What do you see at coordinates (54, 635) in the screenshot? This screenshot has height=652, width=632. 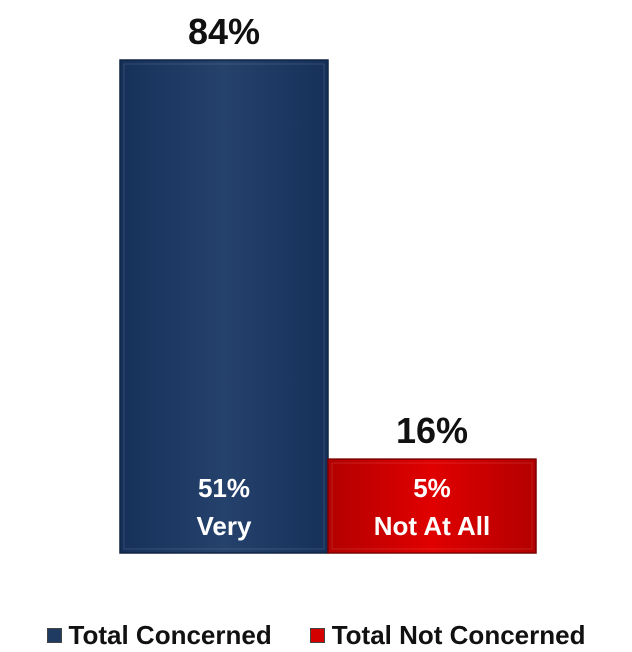 I see `legend-swatch-total-concerned` at bounding box center [54, 635].